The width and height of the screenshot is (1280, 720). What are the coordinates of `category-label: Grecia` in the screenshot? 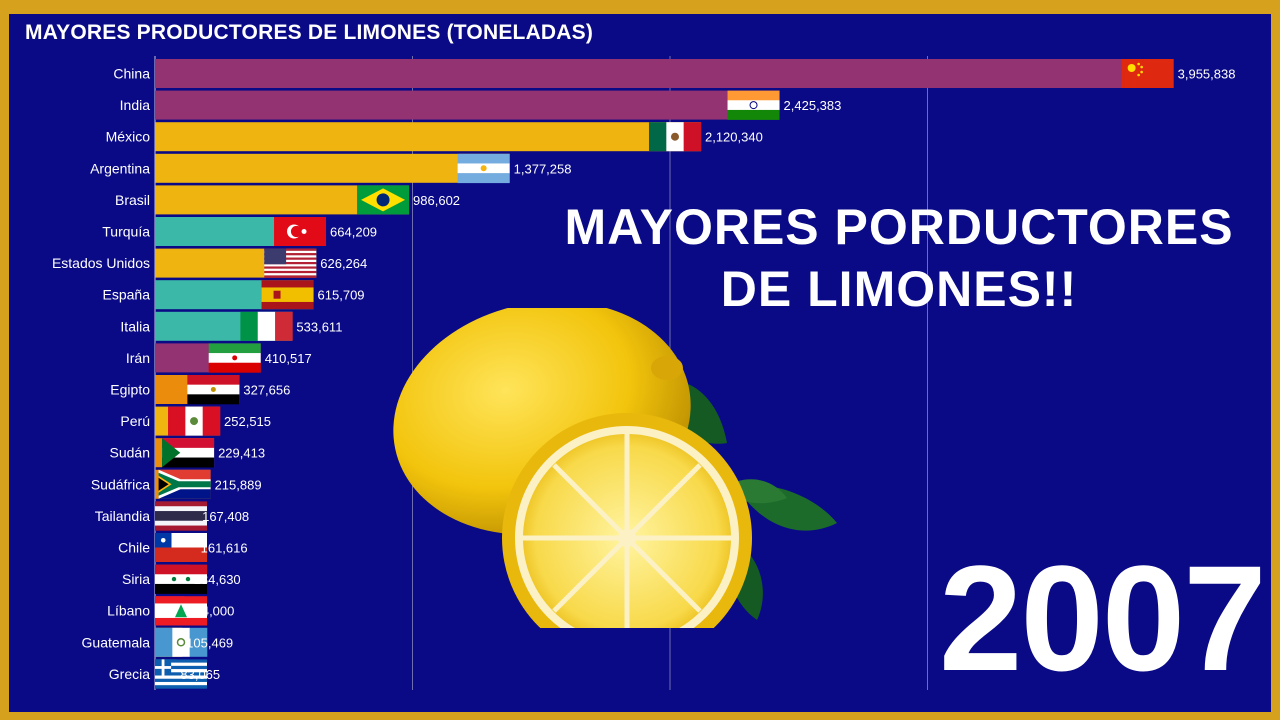 It's located at (129, 674).